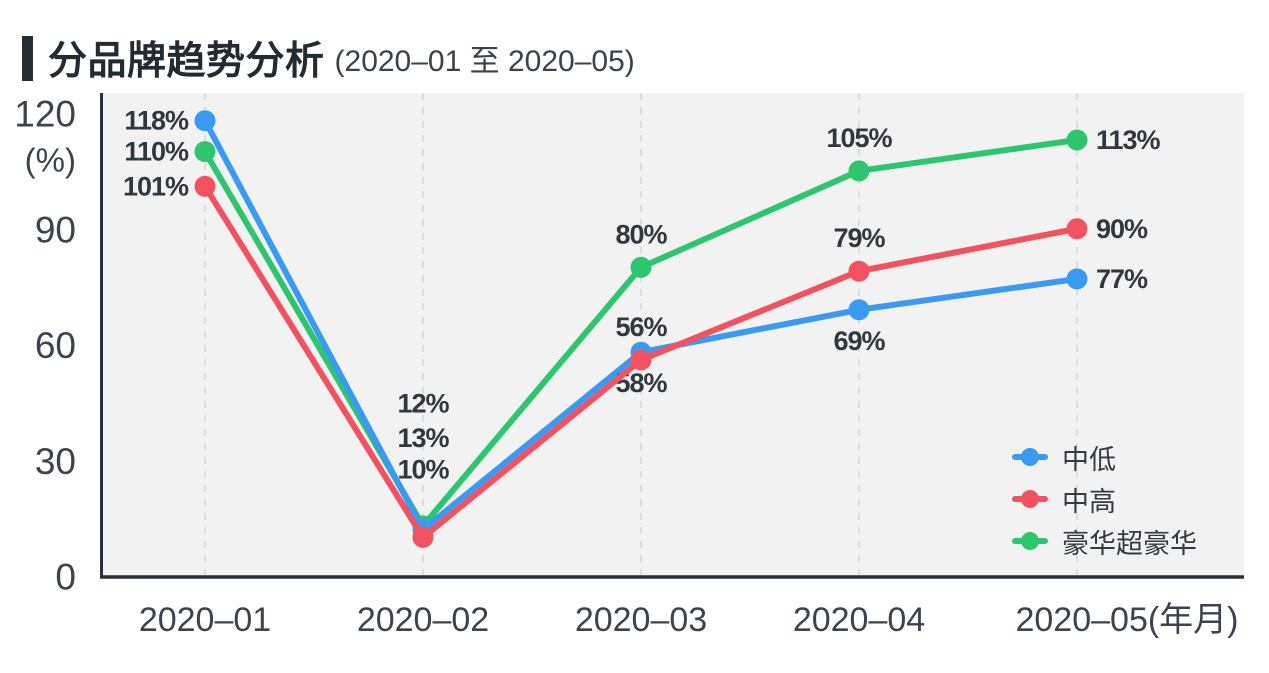 This screenshot has height=673, width=1269. Describe the element at coordinates (423, 438) in the screenshot. I see `data-label-luxury: 13%` at that location.